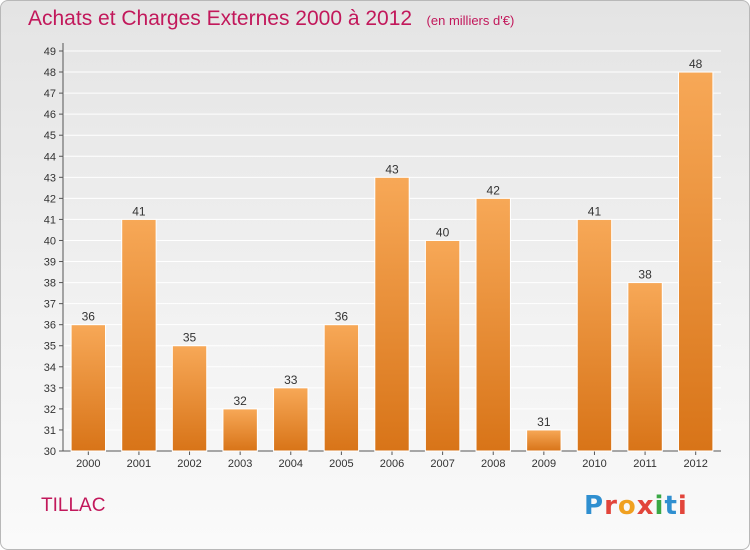  What do you see at coordinates (190, 338) in the screenshot?
I see `value-label-2002: 35` at bounding box center [190, 338].